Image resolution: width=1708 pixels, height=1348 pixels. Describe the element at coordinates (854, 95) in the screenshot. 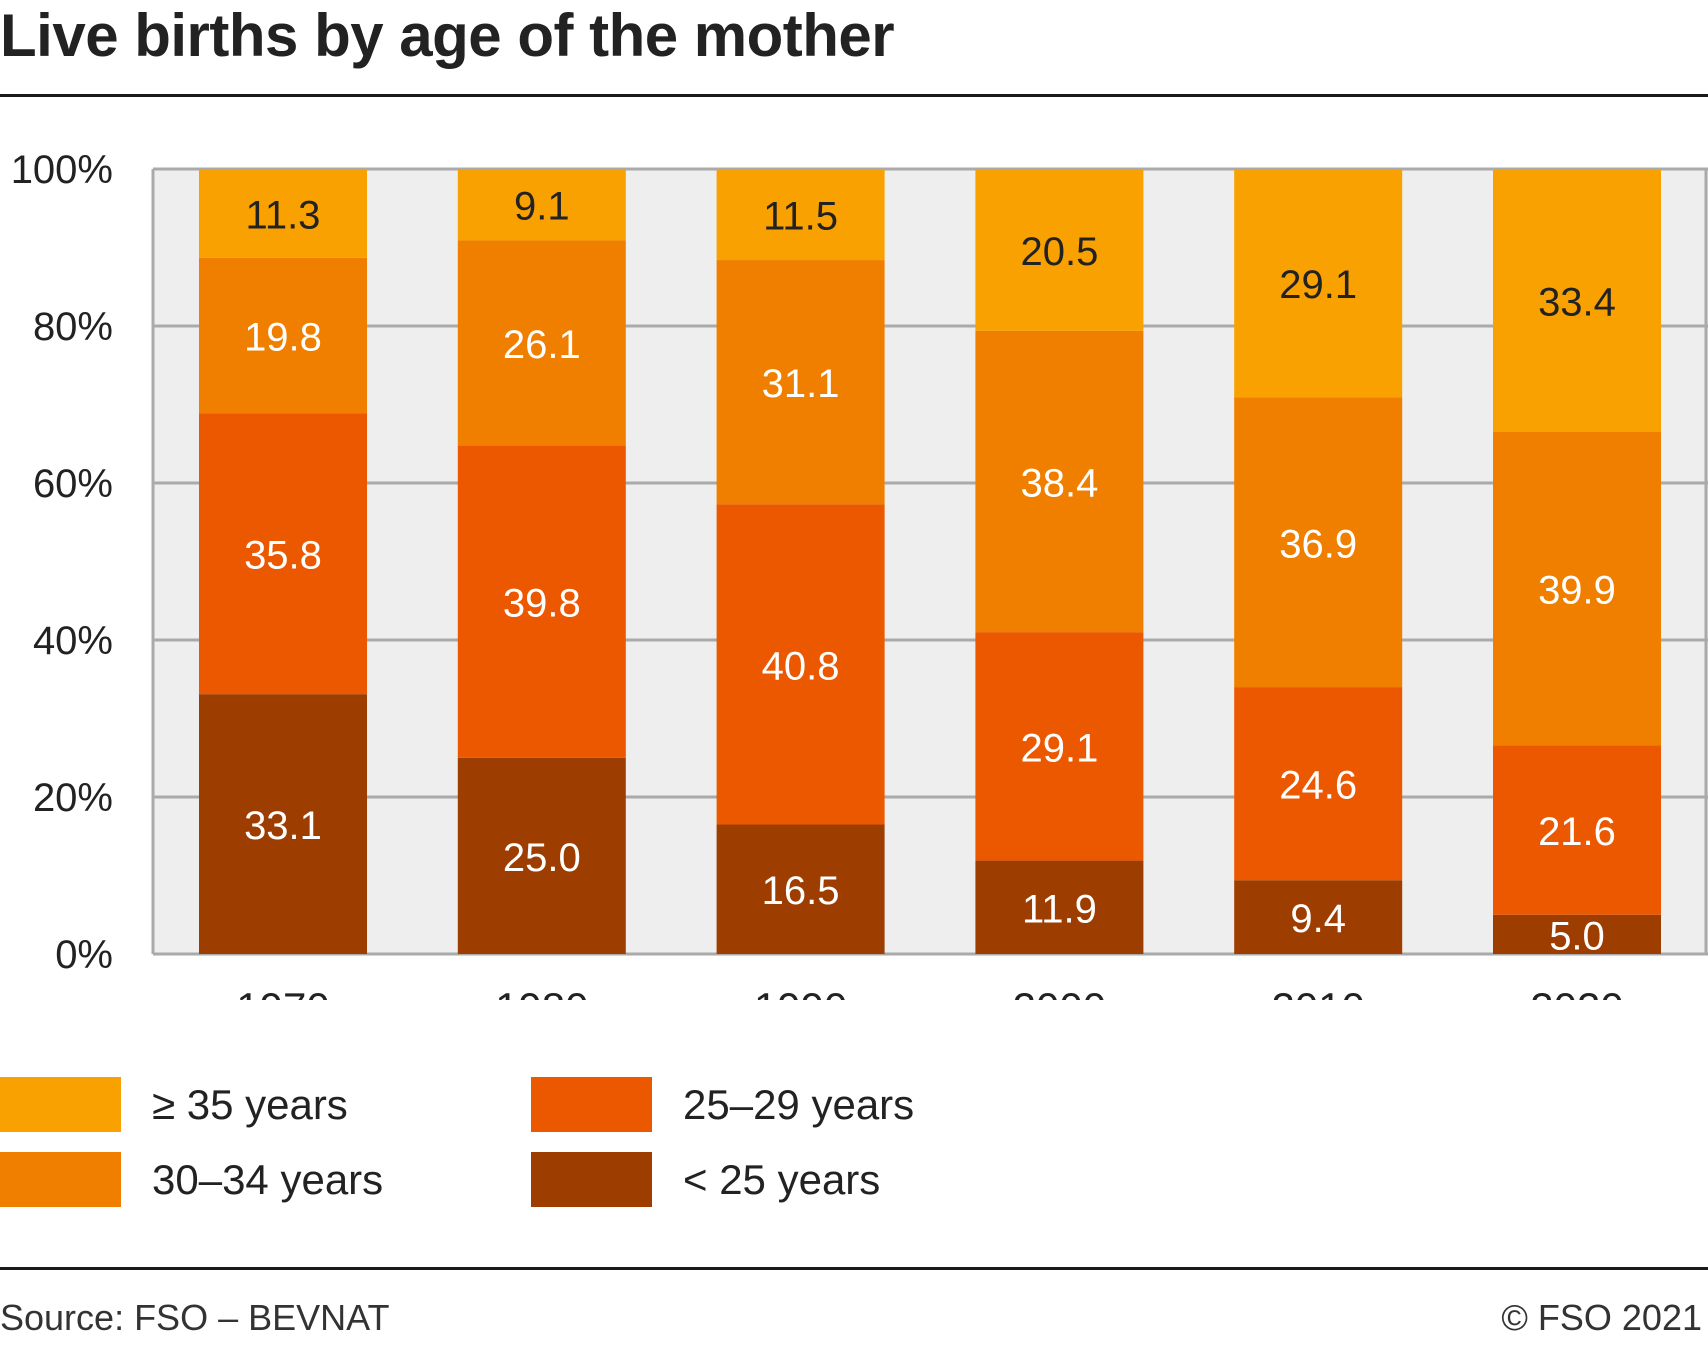

I see `top-rule` at that location.